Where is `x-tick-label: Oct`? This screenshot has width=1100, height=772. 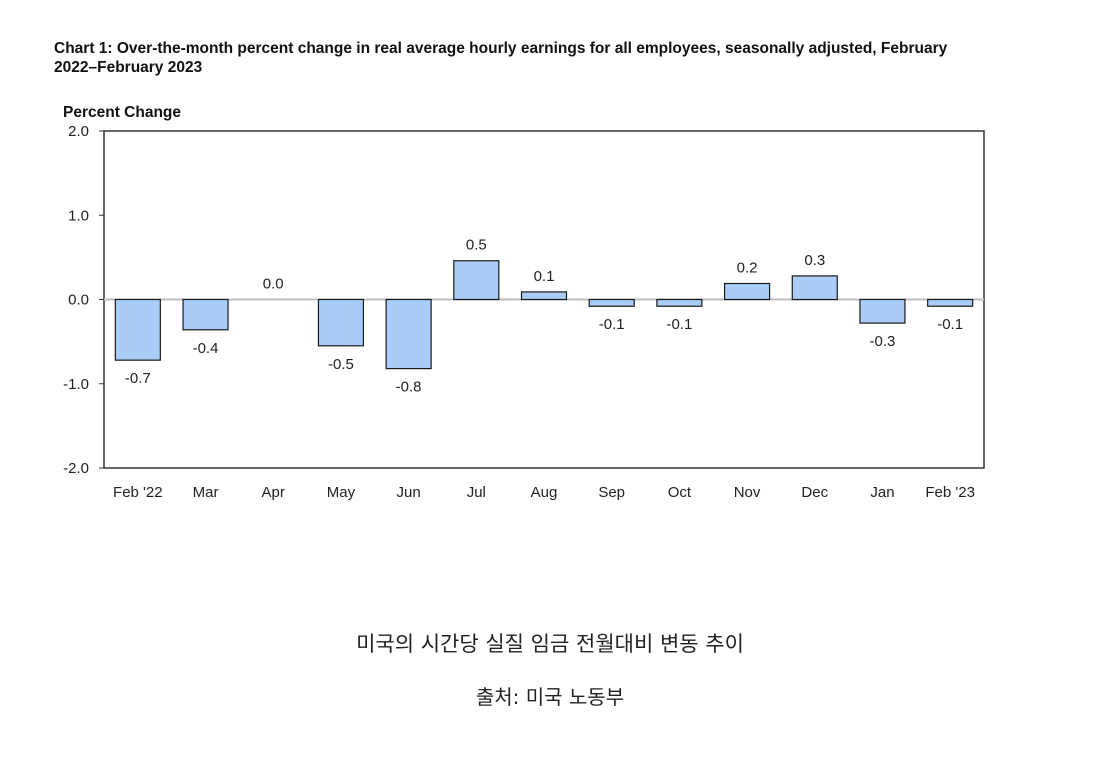 x-tick-label: Oct is located at coordinates (680, 492).